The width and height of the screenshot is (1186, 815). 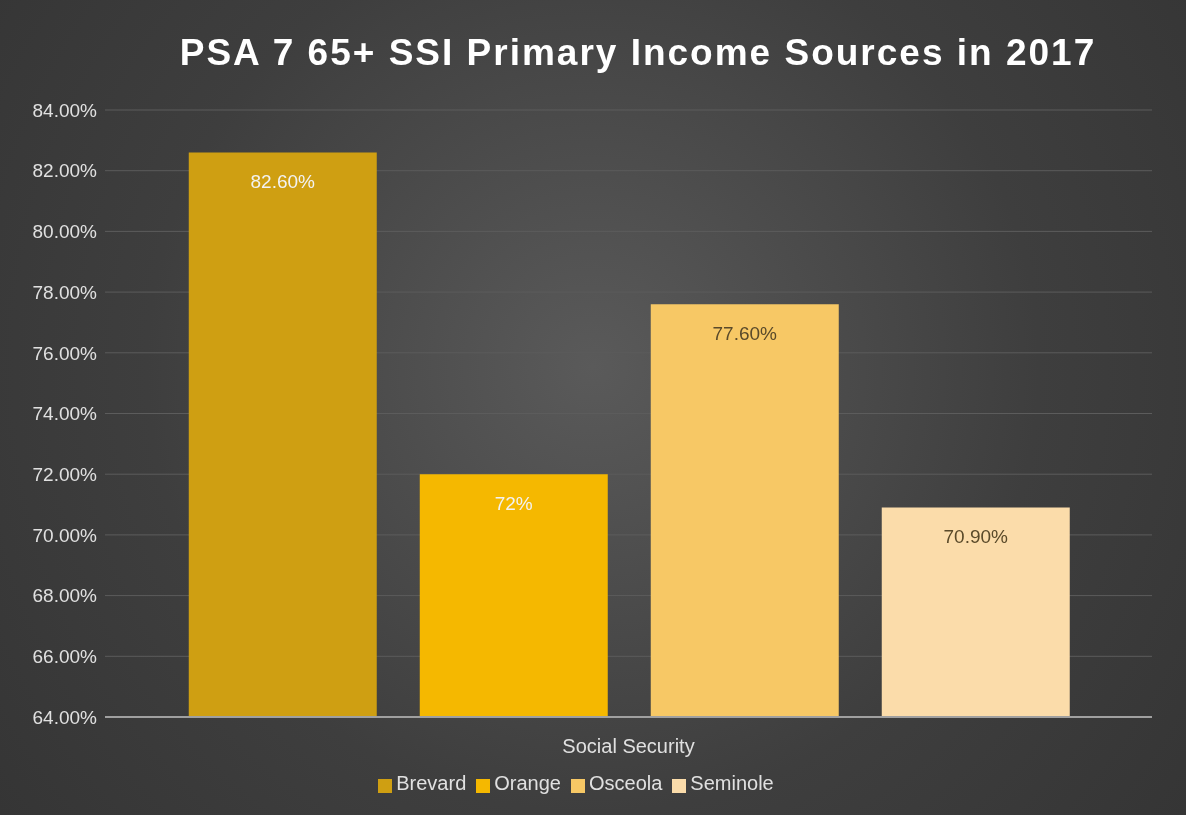 What do you see at coordinates (513, 503) in the screenshot?
I see `data-label: 72%` at bounding box center [513, 503].